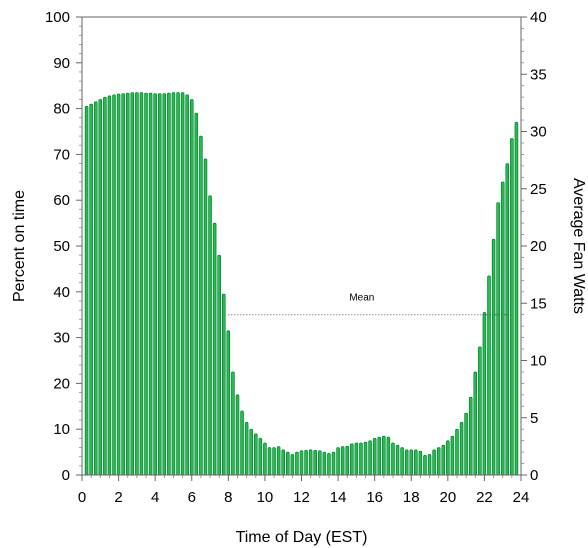 The image size is (588, 548). Describe the element at coordinates (61, 338) in the screenshot. I see `y-tick-label: 30` at that location.